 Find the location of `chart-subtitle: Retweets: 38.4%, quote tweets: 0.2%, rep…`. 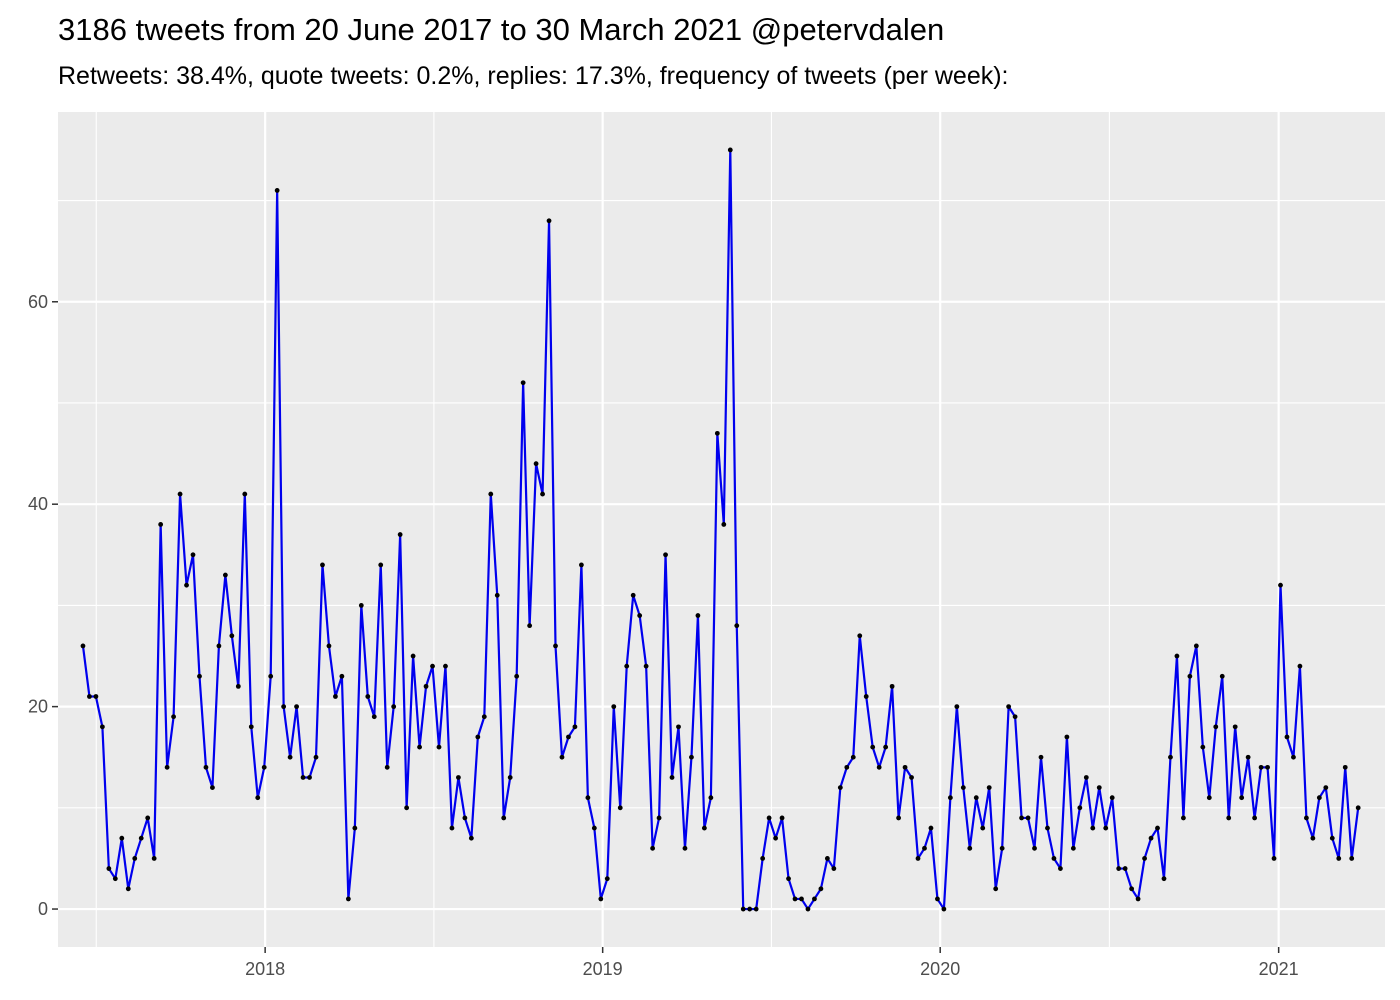

chart-subtitle: Retweets: 38.4%, quote tweets: 0.2%, rep… is located at coordinates (533, 76).